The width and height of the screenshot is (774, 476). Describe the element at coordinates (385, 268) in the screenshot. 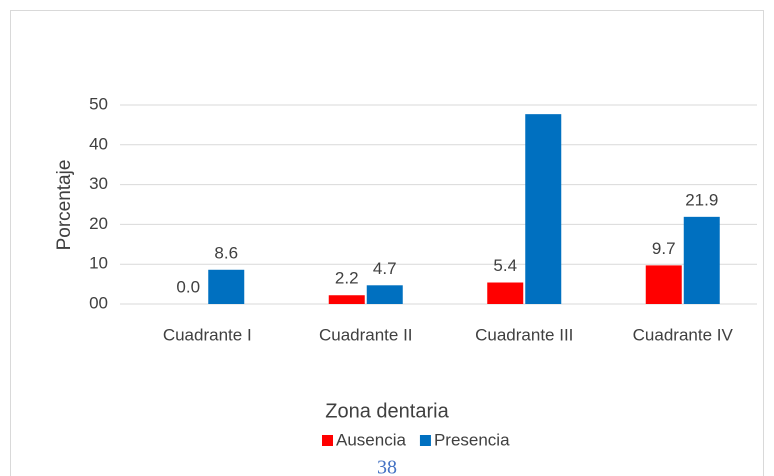

I see `data-label: 4.7` at that location.